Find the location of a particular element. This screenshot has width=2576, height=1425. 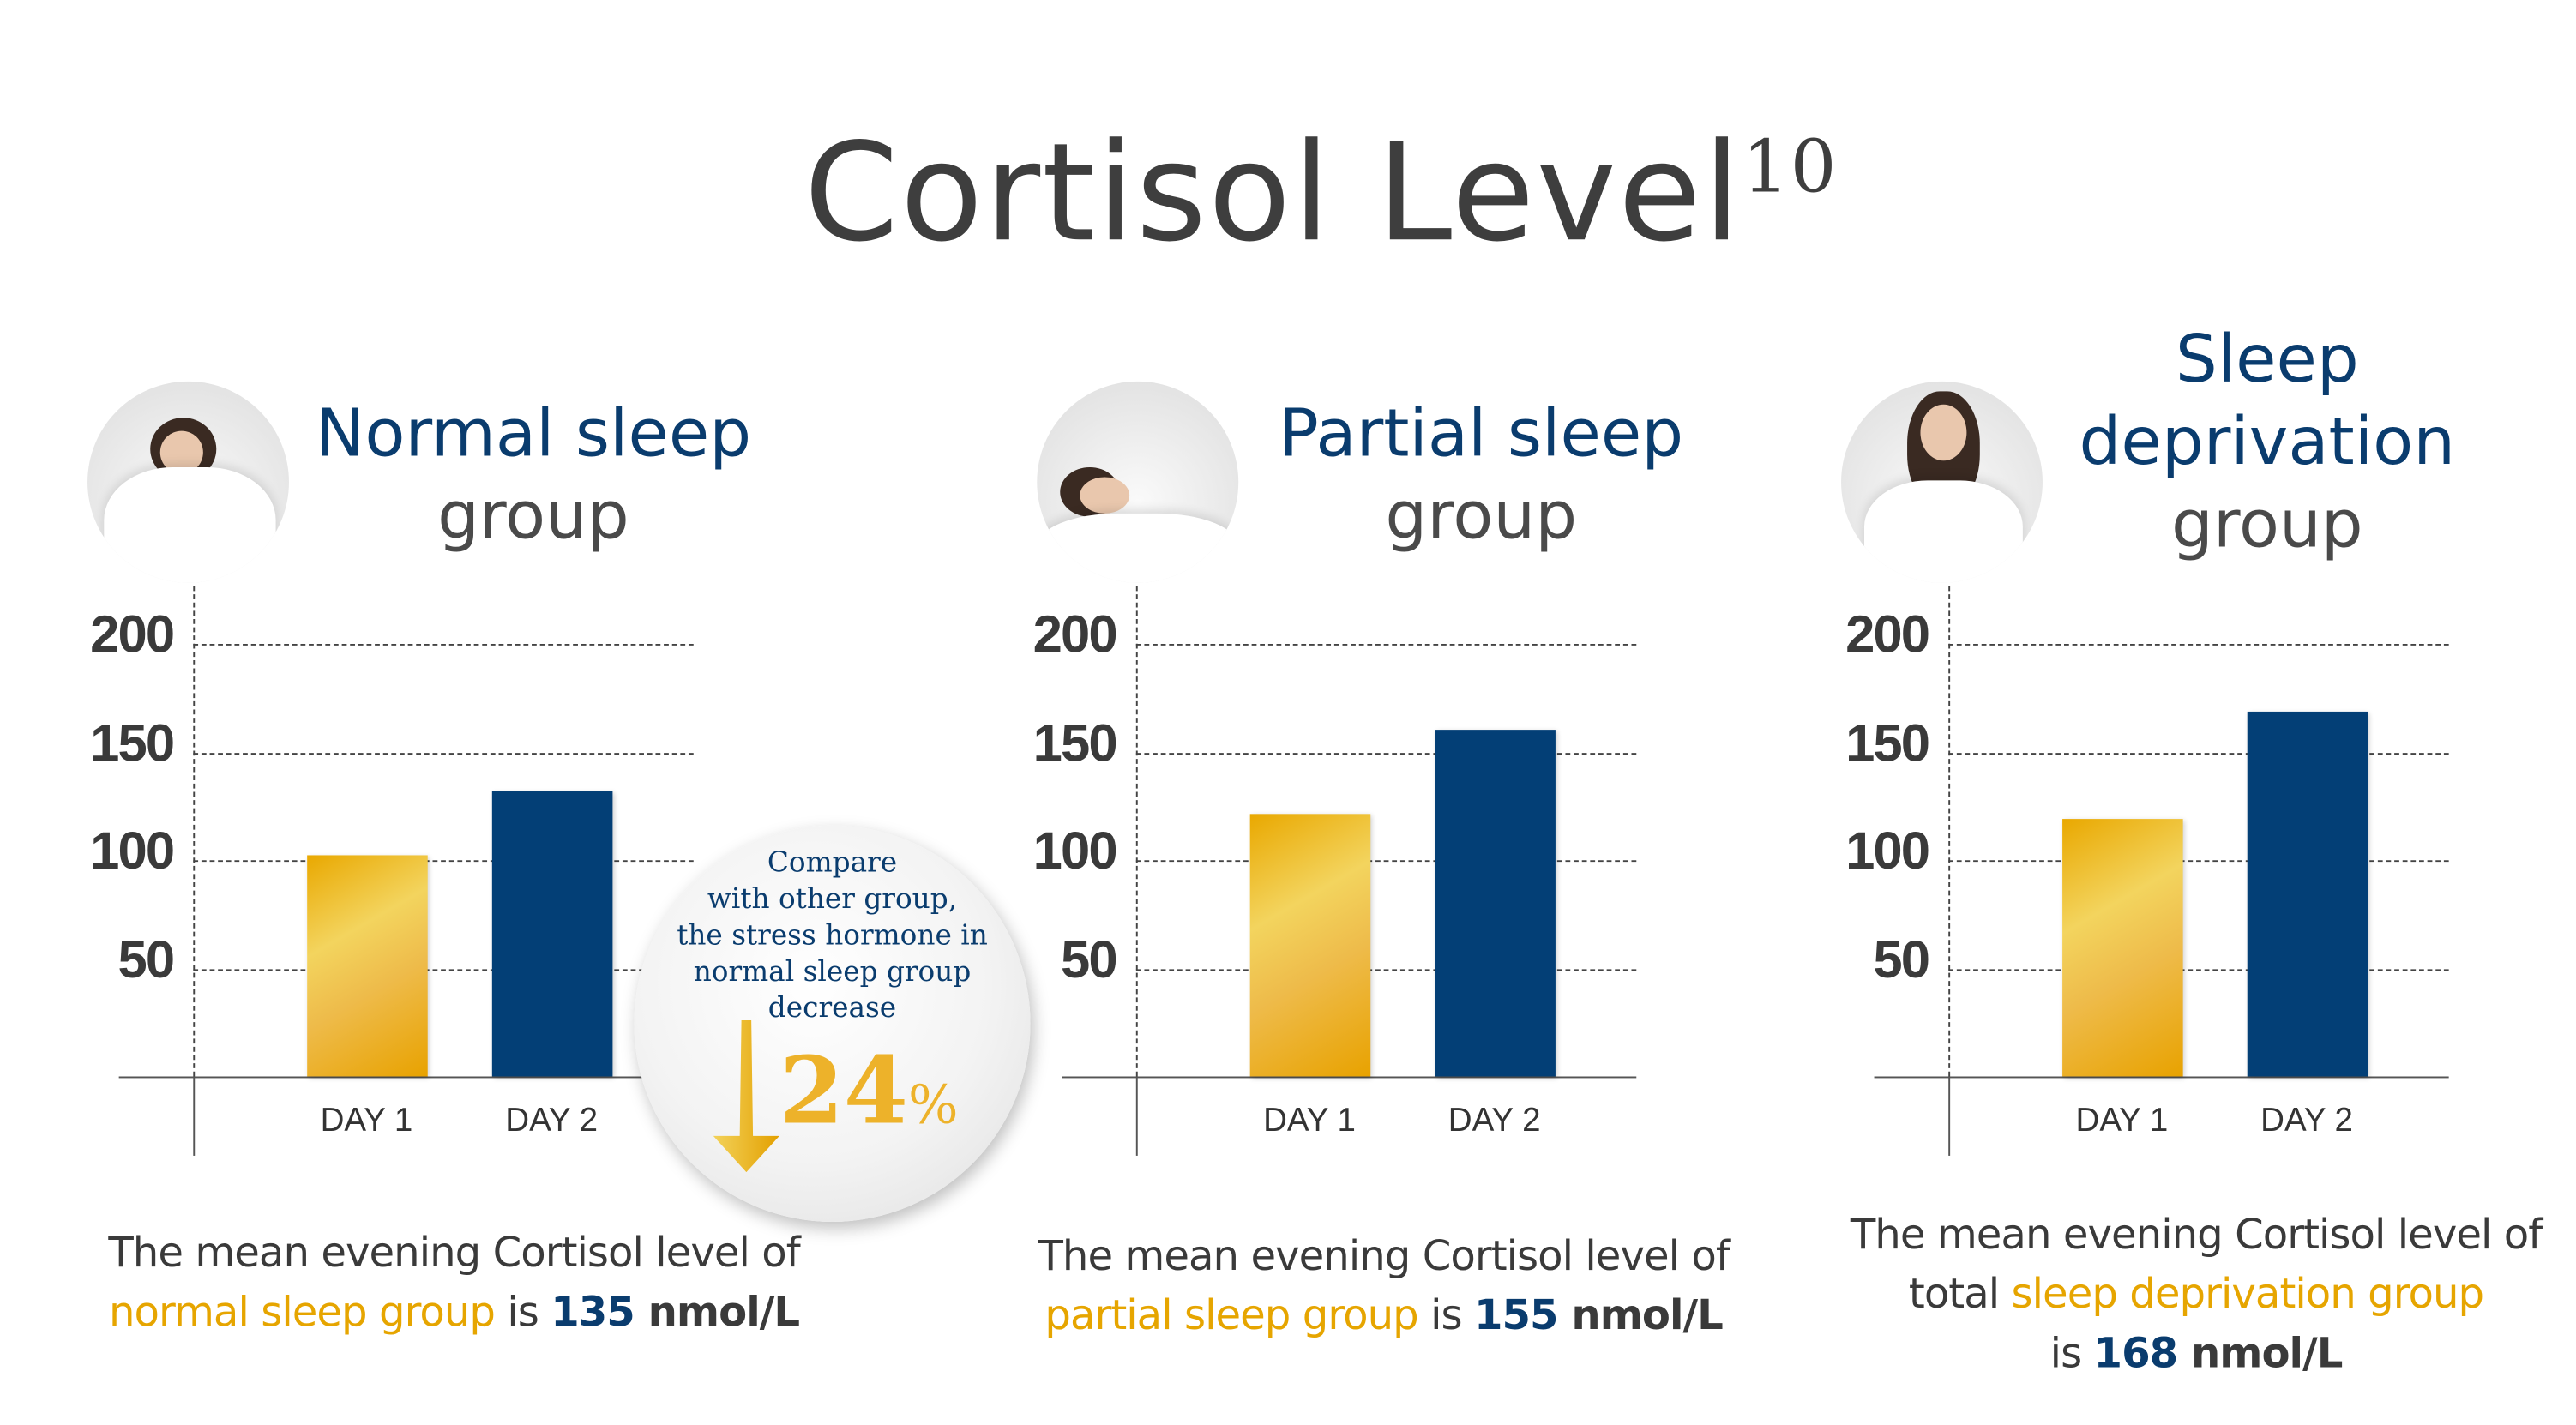

caption-pre: total is located at coordinates (1960, 1293).